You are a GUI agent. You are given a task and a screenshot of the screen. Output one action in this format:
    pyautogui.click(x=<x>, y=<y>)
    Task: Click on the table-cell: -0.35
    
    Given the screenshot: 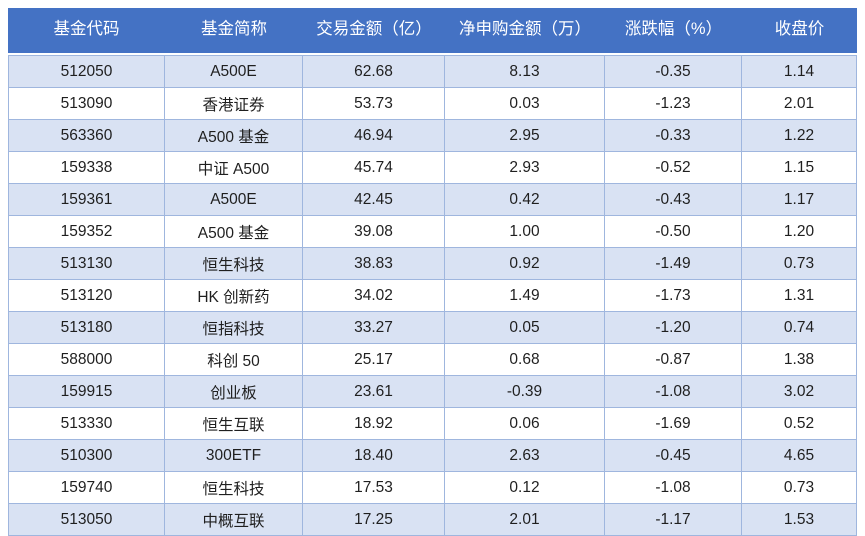 What is the action you would take?
    pyautogui.click(x=673, y=71)
    